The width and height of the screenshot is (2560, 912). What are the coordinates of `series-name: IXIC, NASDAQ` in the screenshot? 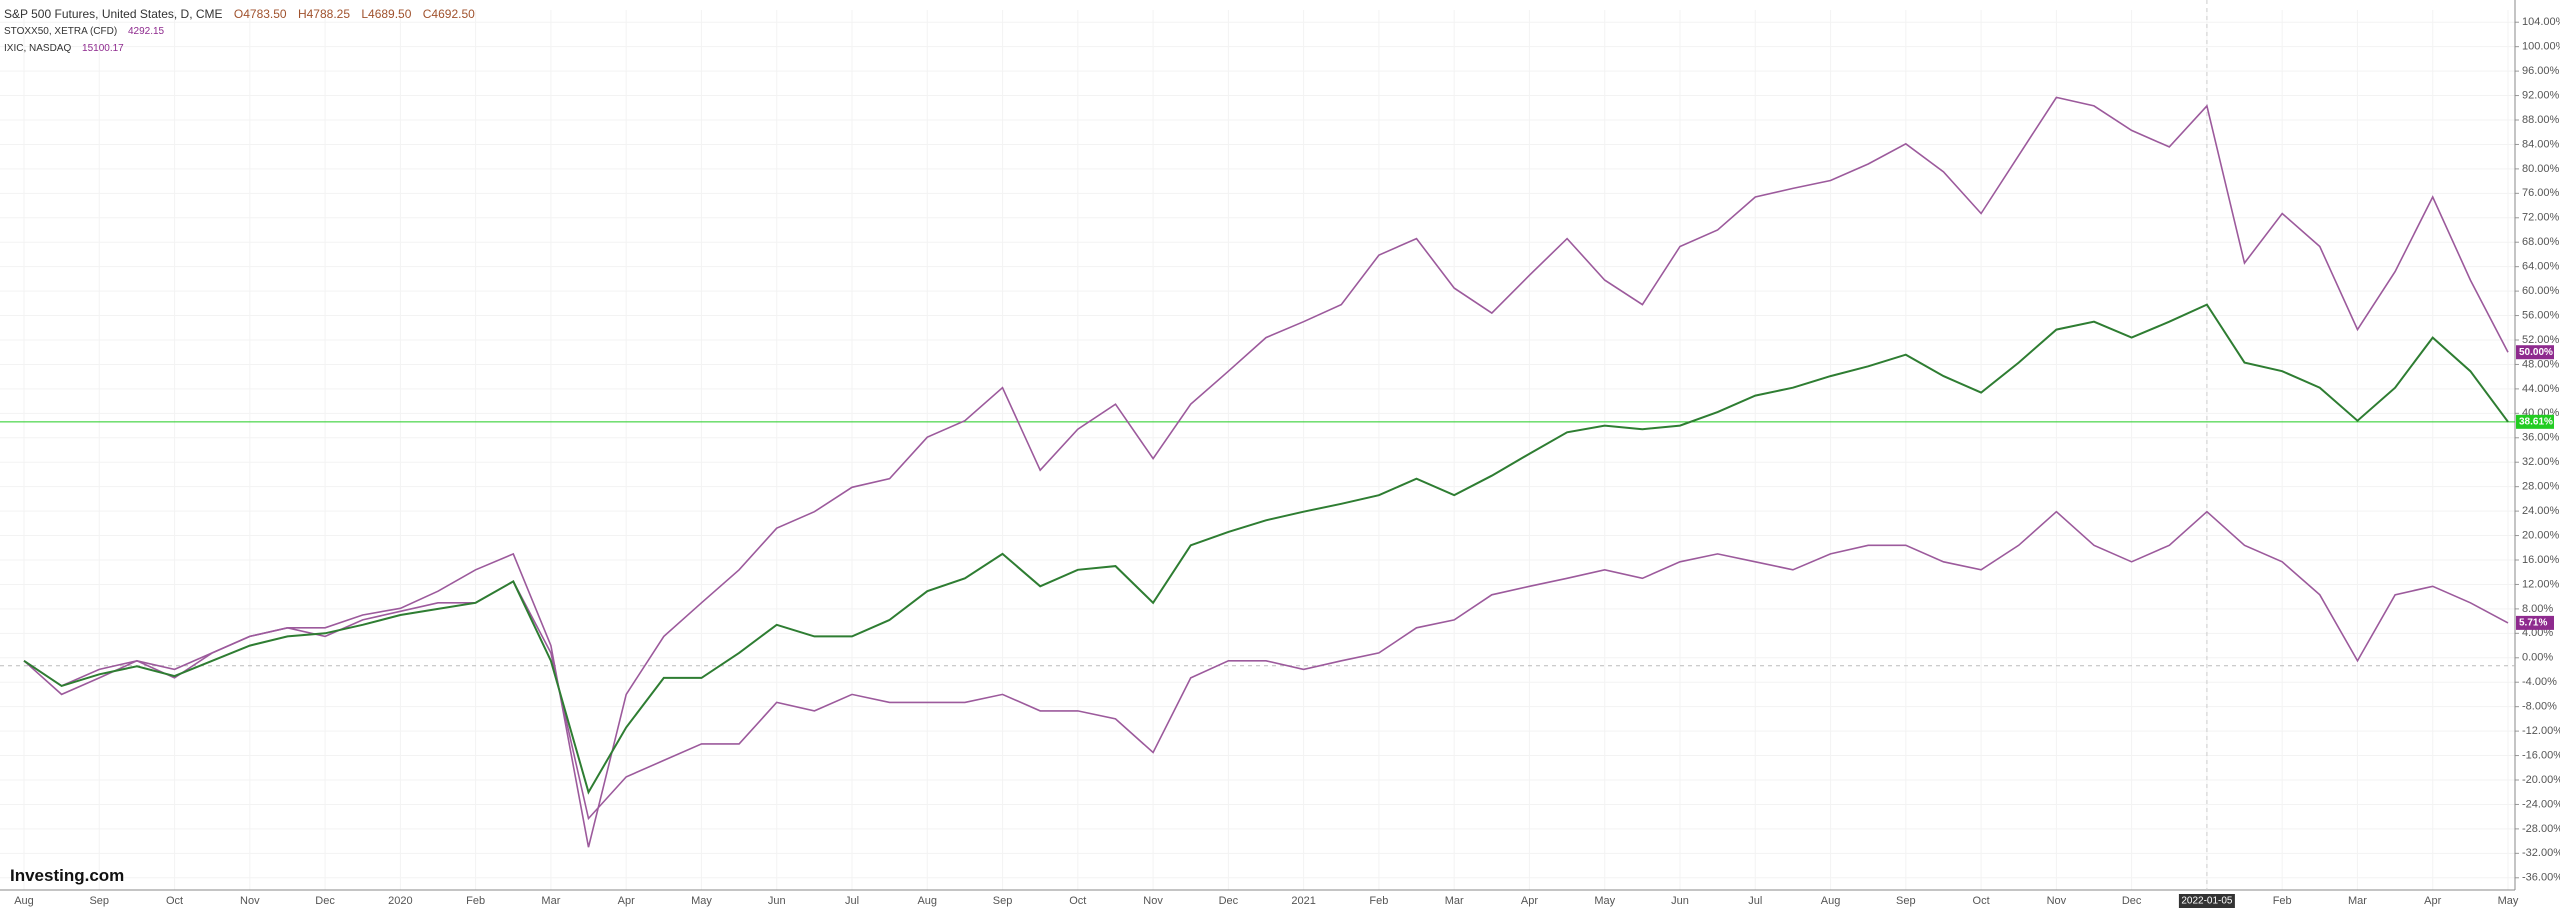 It's located at (38, 48).